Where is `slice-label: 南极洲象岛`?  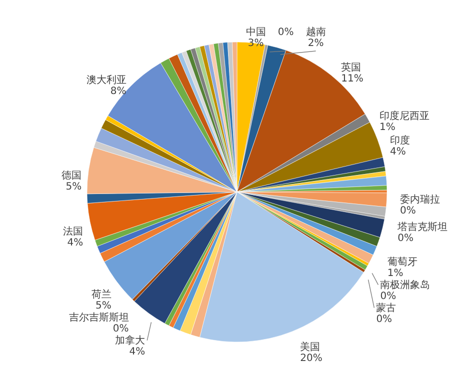 slice-label: 南极洲象岛 is located at coordinates (405, 284).